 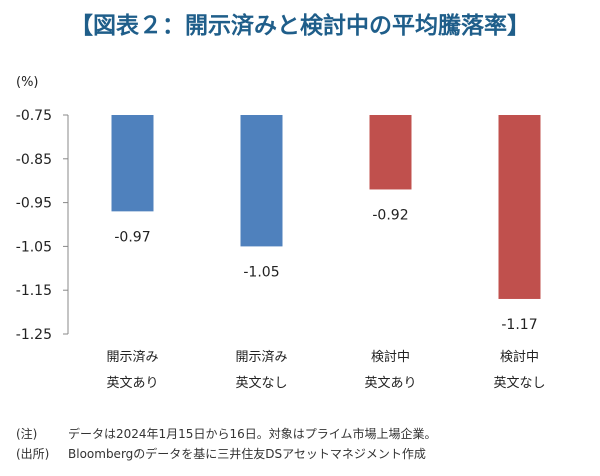 I want to click on y-tick-label: -1.05, so click(x=34, y=247).